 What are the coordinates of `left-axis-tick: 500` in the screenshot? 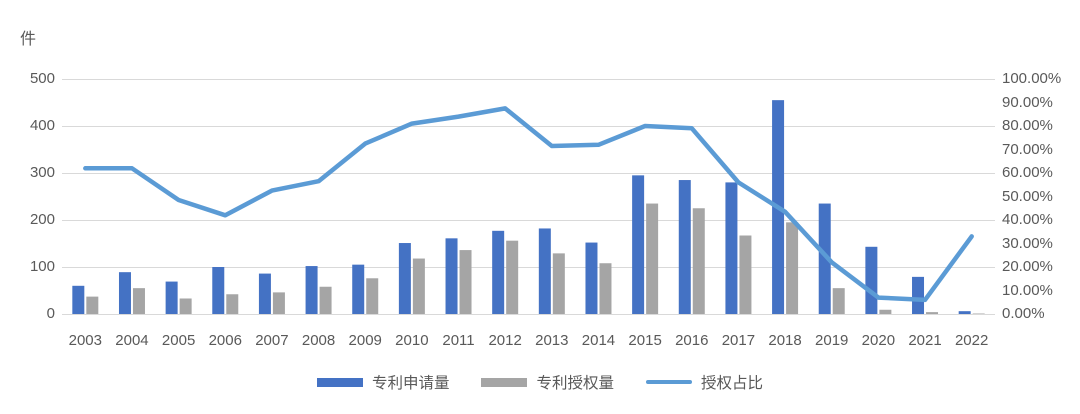 It's located at (42, 78).